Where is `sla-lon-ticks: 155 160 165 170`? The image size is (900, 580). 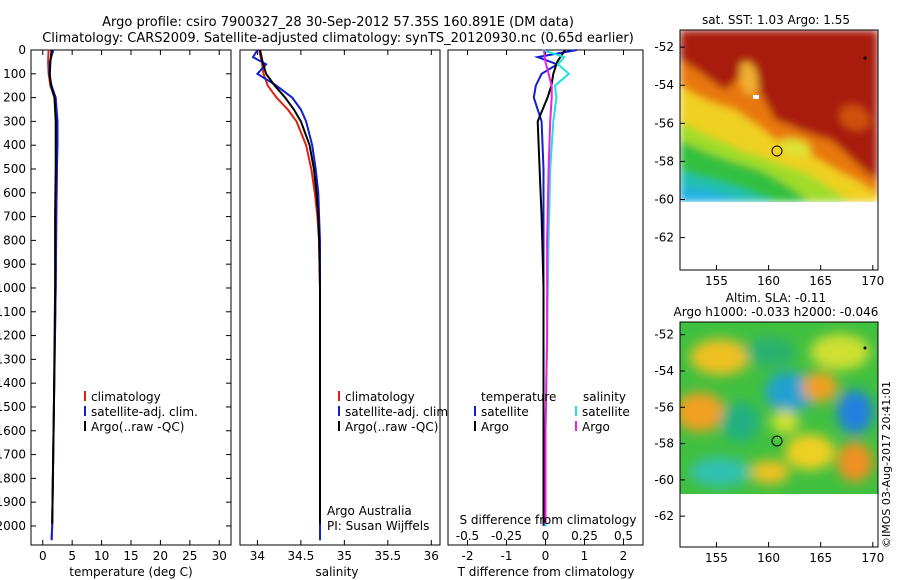 sla-lon-ticks: 155 160 165 170 is located at coordinates (794, 553).